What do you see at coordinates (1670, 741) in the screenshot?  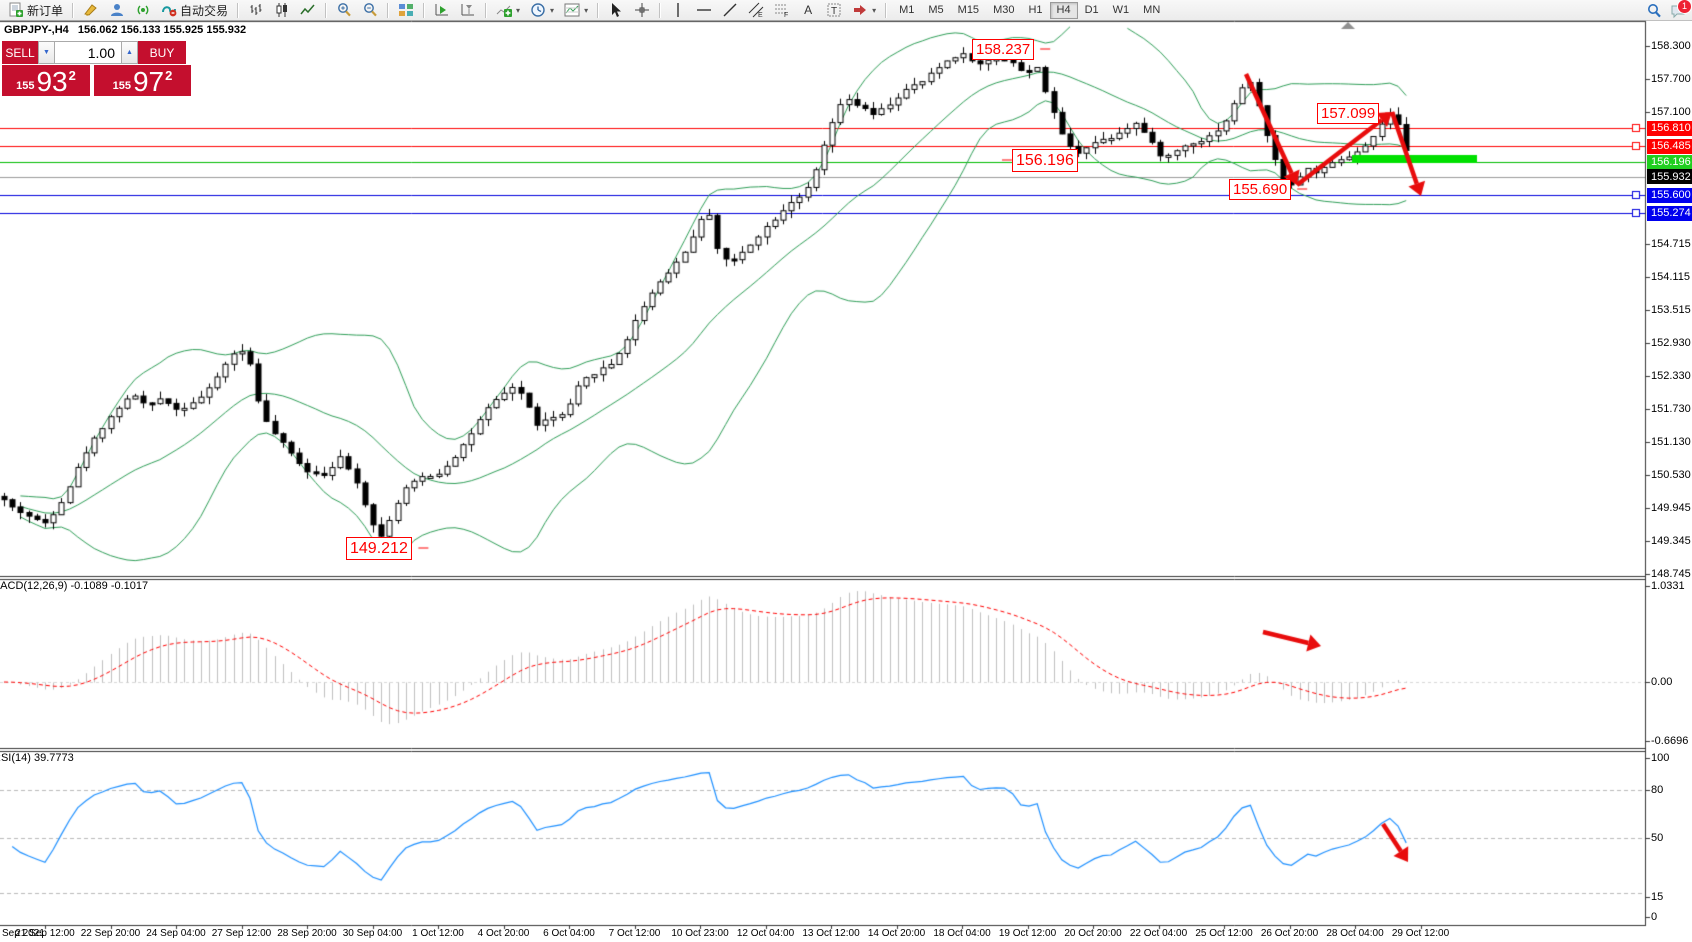 I see `macd-scale-label: -0.6696` at bounding box center [1670, 741].